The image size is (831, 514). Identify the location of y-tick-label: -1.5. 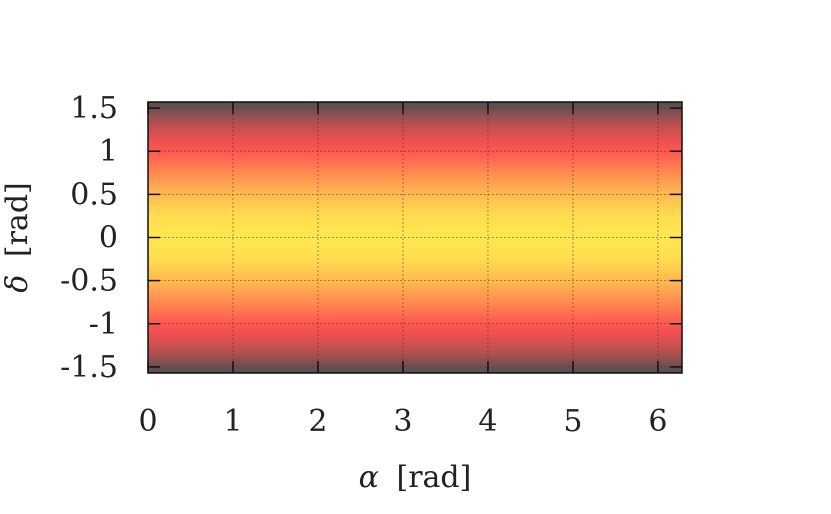
(89, 367).